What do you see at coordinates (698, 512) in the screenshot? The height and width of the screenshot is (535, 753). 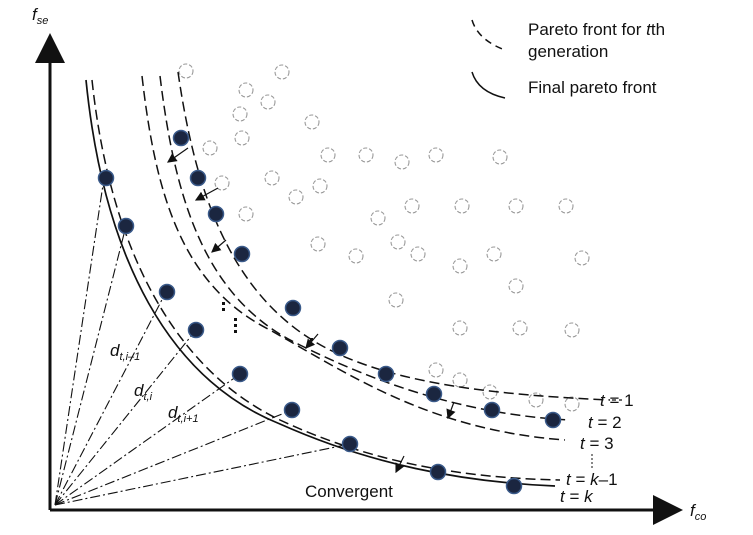 I see `x-axis-label: fco` at bounding box center [698, 512].